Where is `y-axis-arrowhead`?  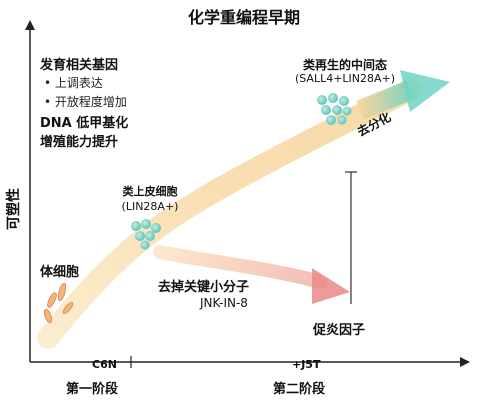
y-axis-arrowhead is located at coordinates (30, 25).